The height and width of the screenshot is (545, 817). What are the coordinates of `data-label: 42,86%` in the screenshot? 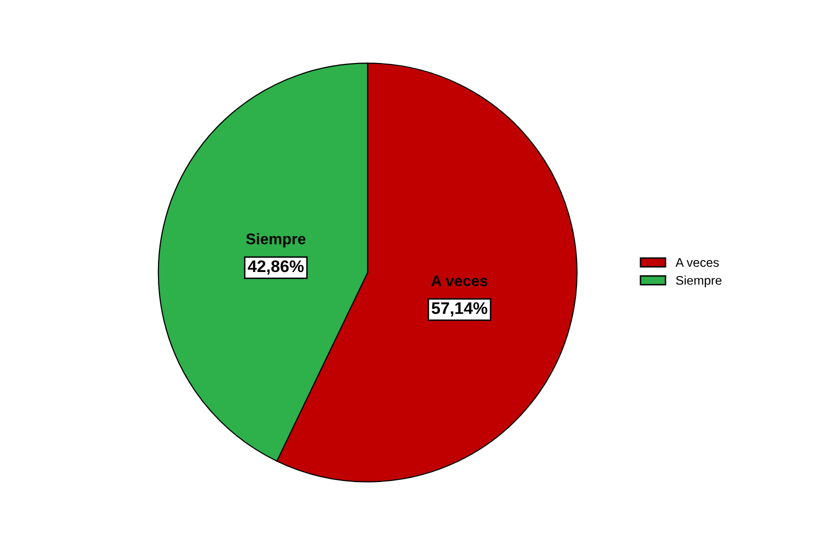 It's located at (276, 267).